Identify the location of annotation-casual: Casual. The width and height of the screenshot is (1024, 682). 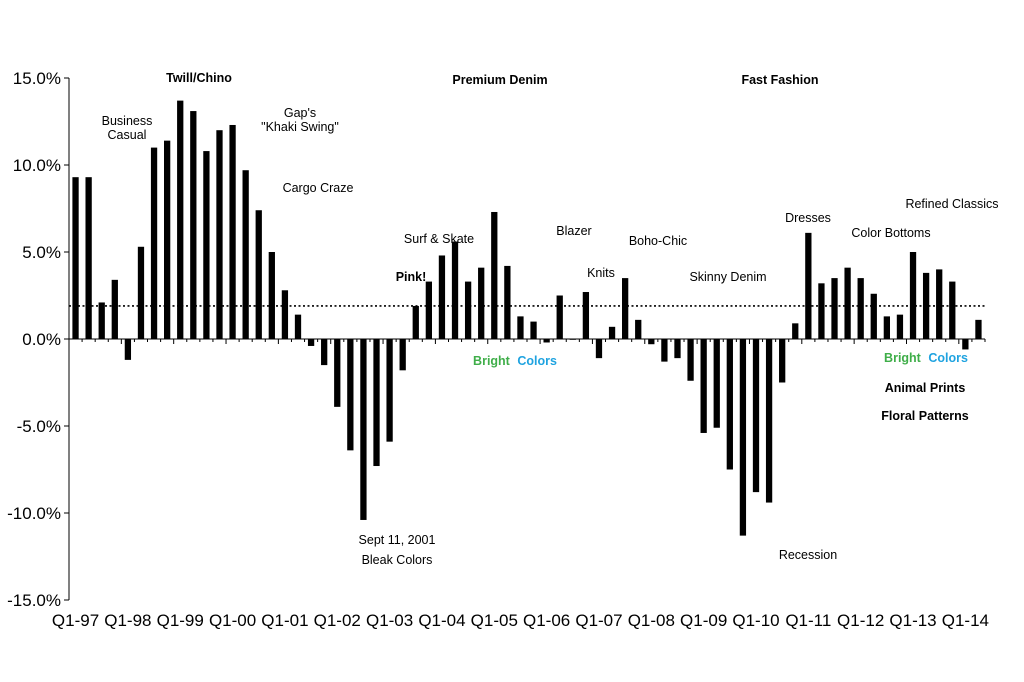
(127, 135).